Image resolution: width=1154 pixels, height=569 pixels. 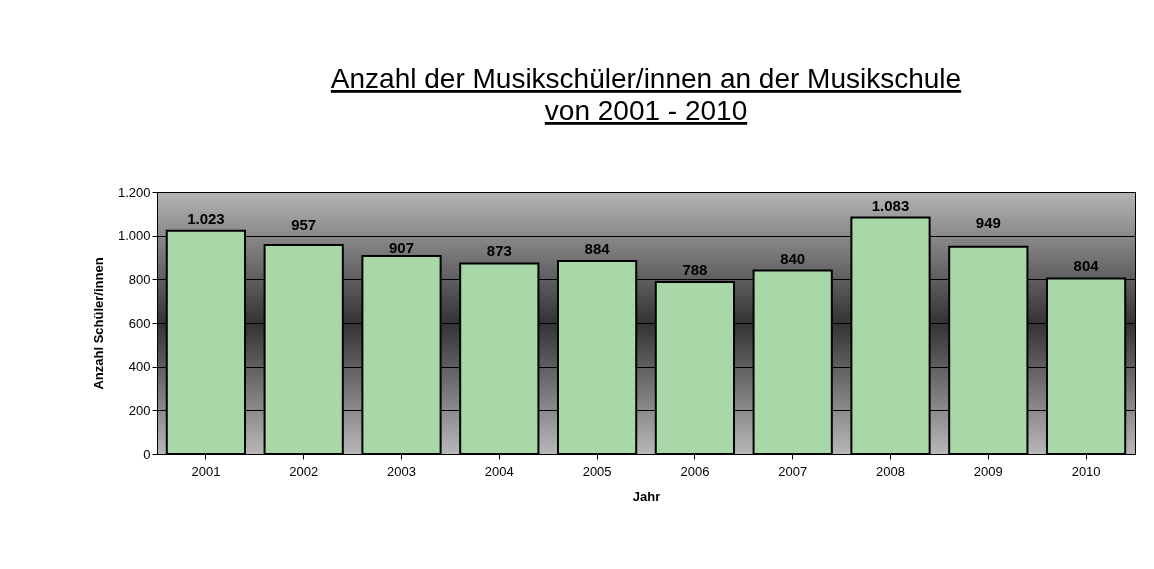 What do you see at coordinates (890, 205) in the screenshot?
I see `data-label: 1.083` at bounding box center [890, 205].